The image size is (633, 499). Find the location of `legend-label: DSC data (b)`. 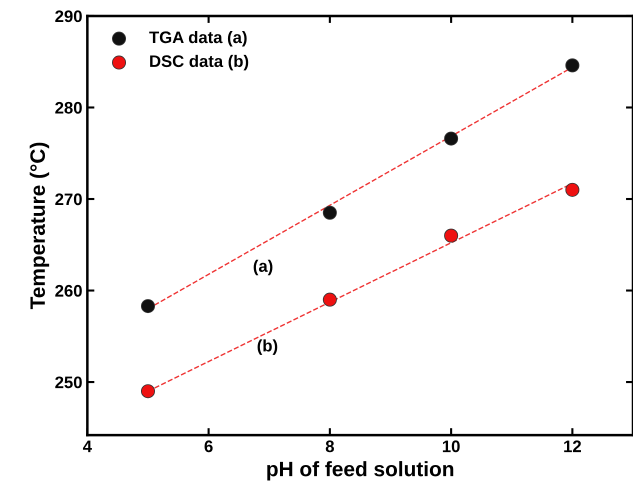

legend-label: DSC data (b) is located at coordinates (199, 62).